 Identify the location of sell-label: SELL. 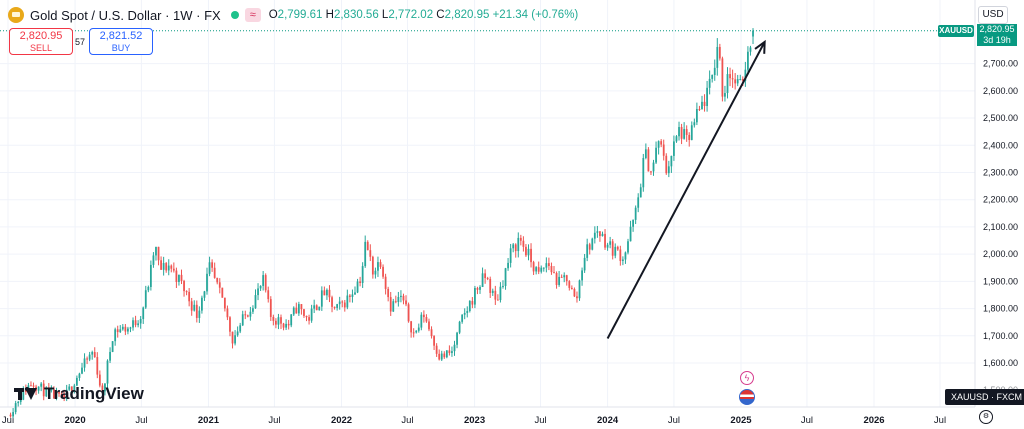
(41, 48).